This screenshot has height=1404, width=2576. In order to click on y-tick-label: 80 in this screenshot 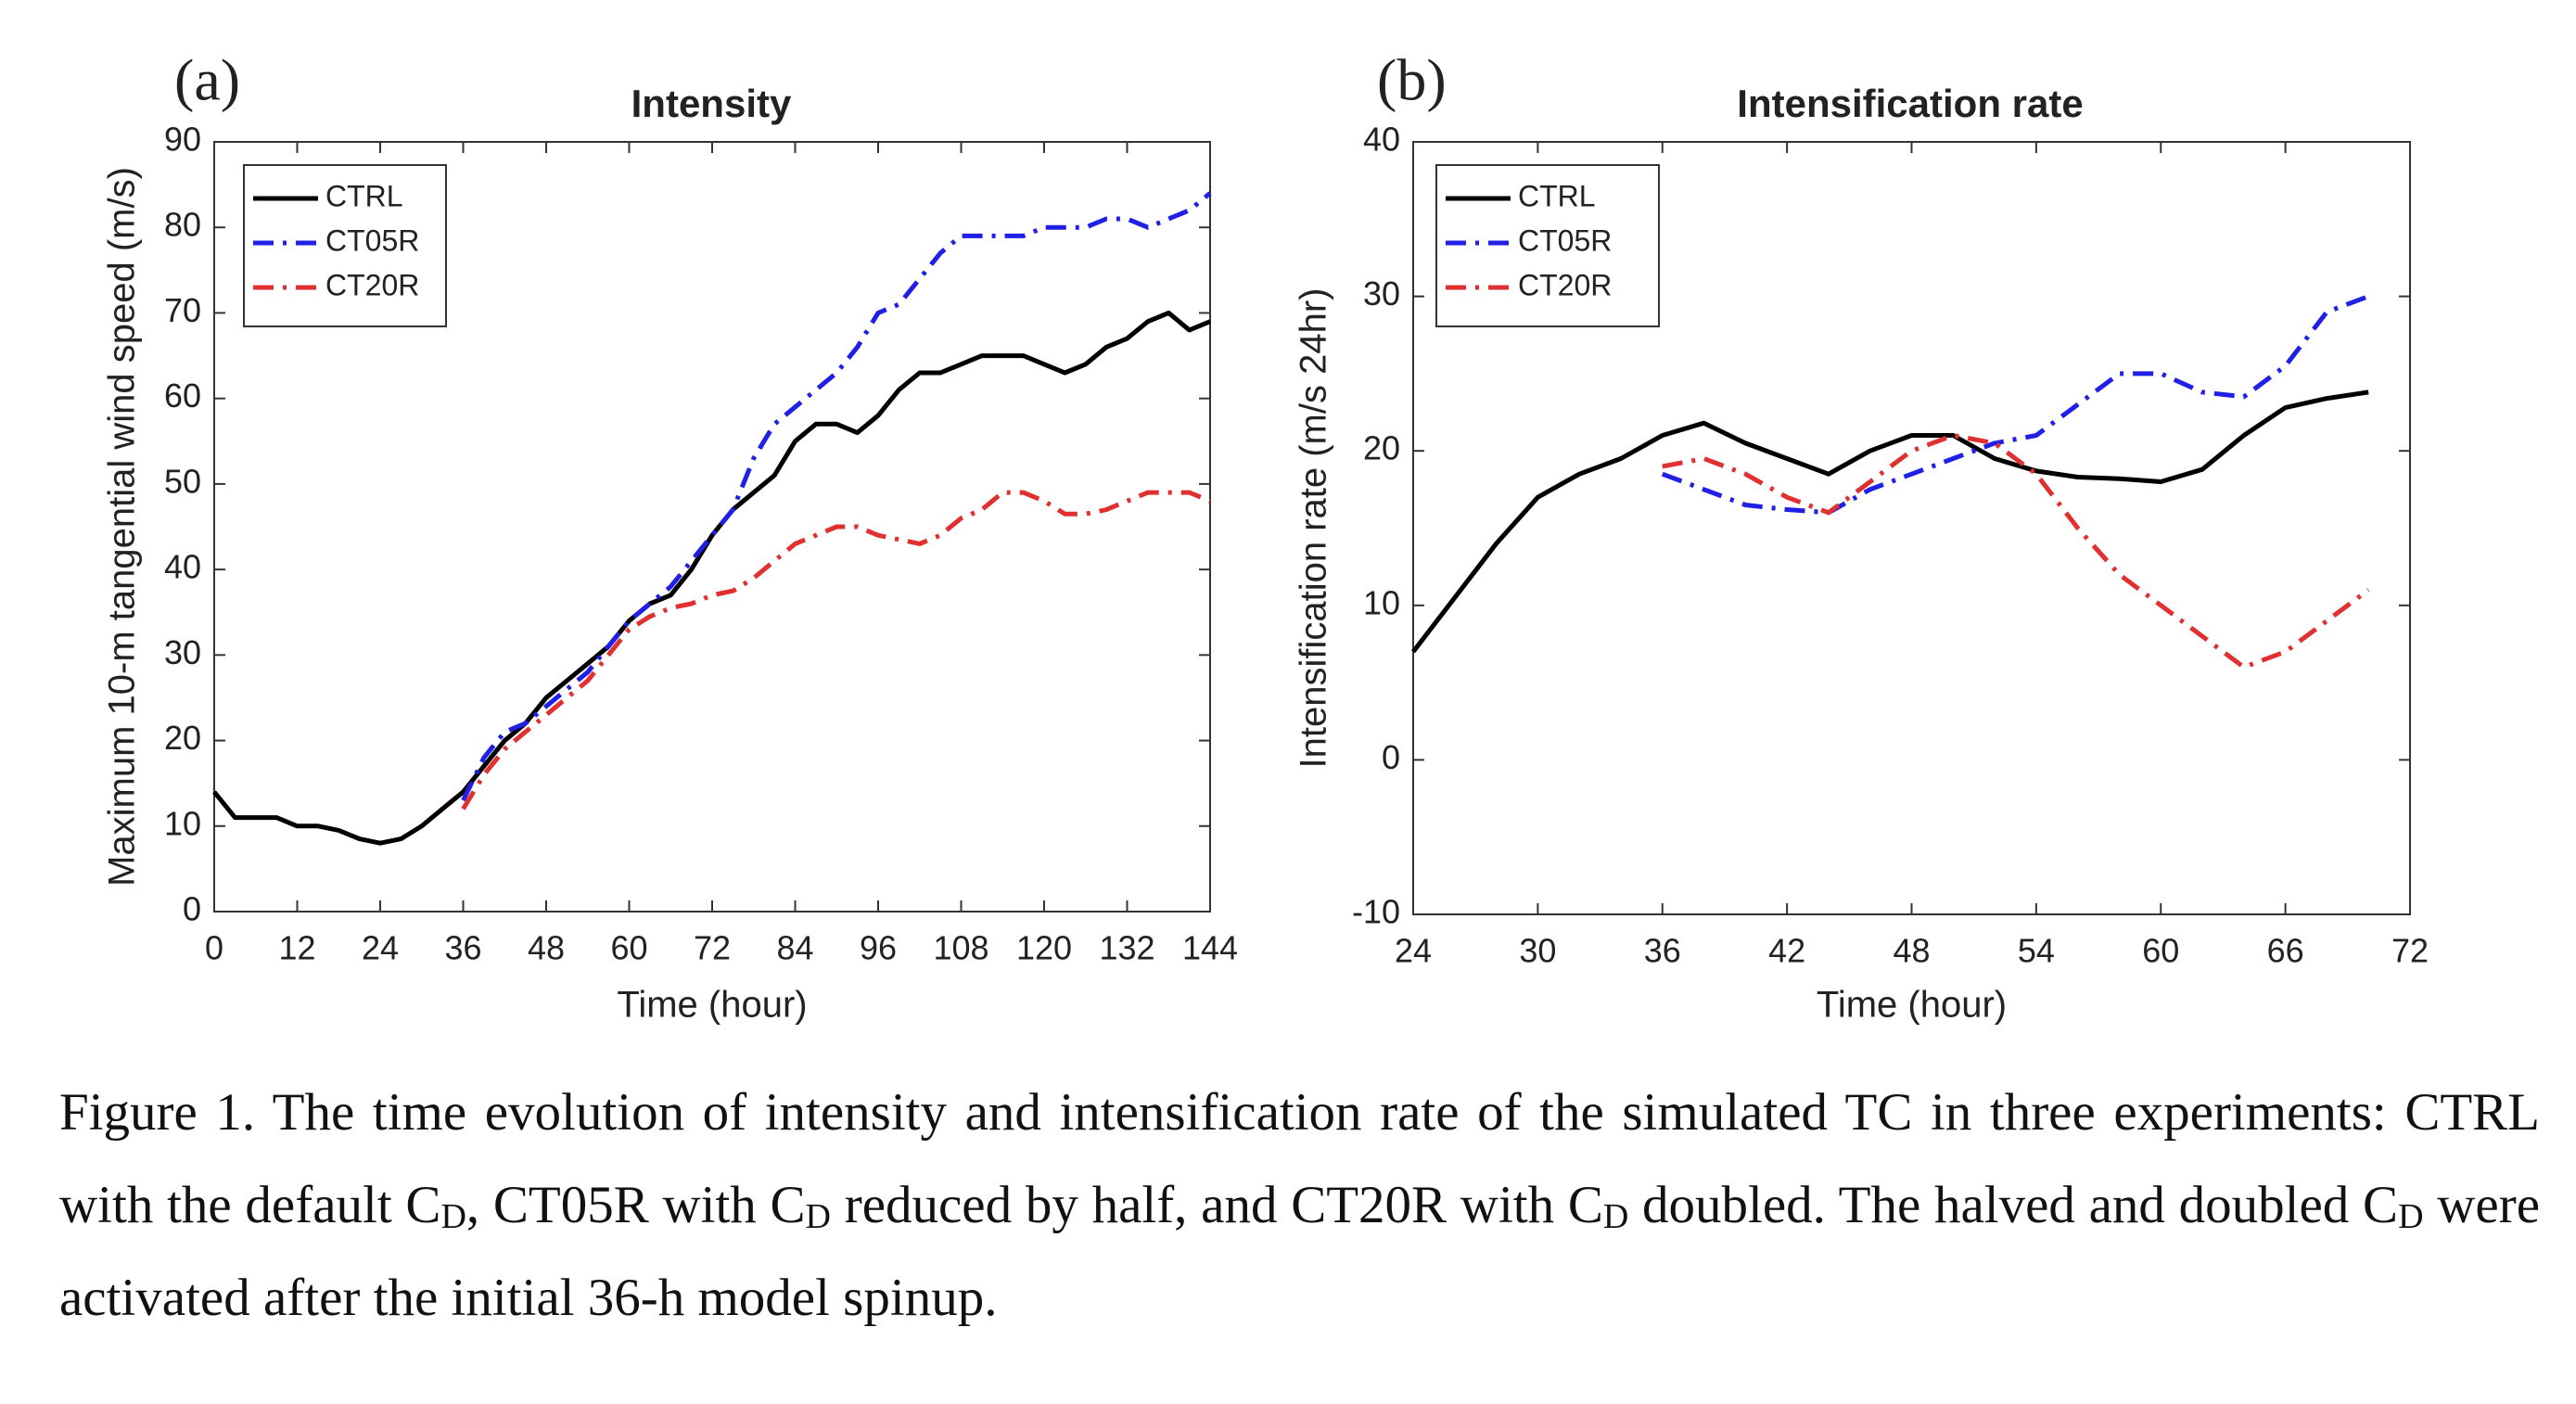, I will do `click(182, 225)`.